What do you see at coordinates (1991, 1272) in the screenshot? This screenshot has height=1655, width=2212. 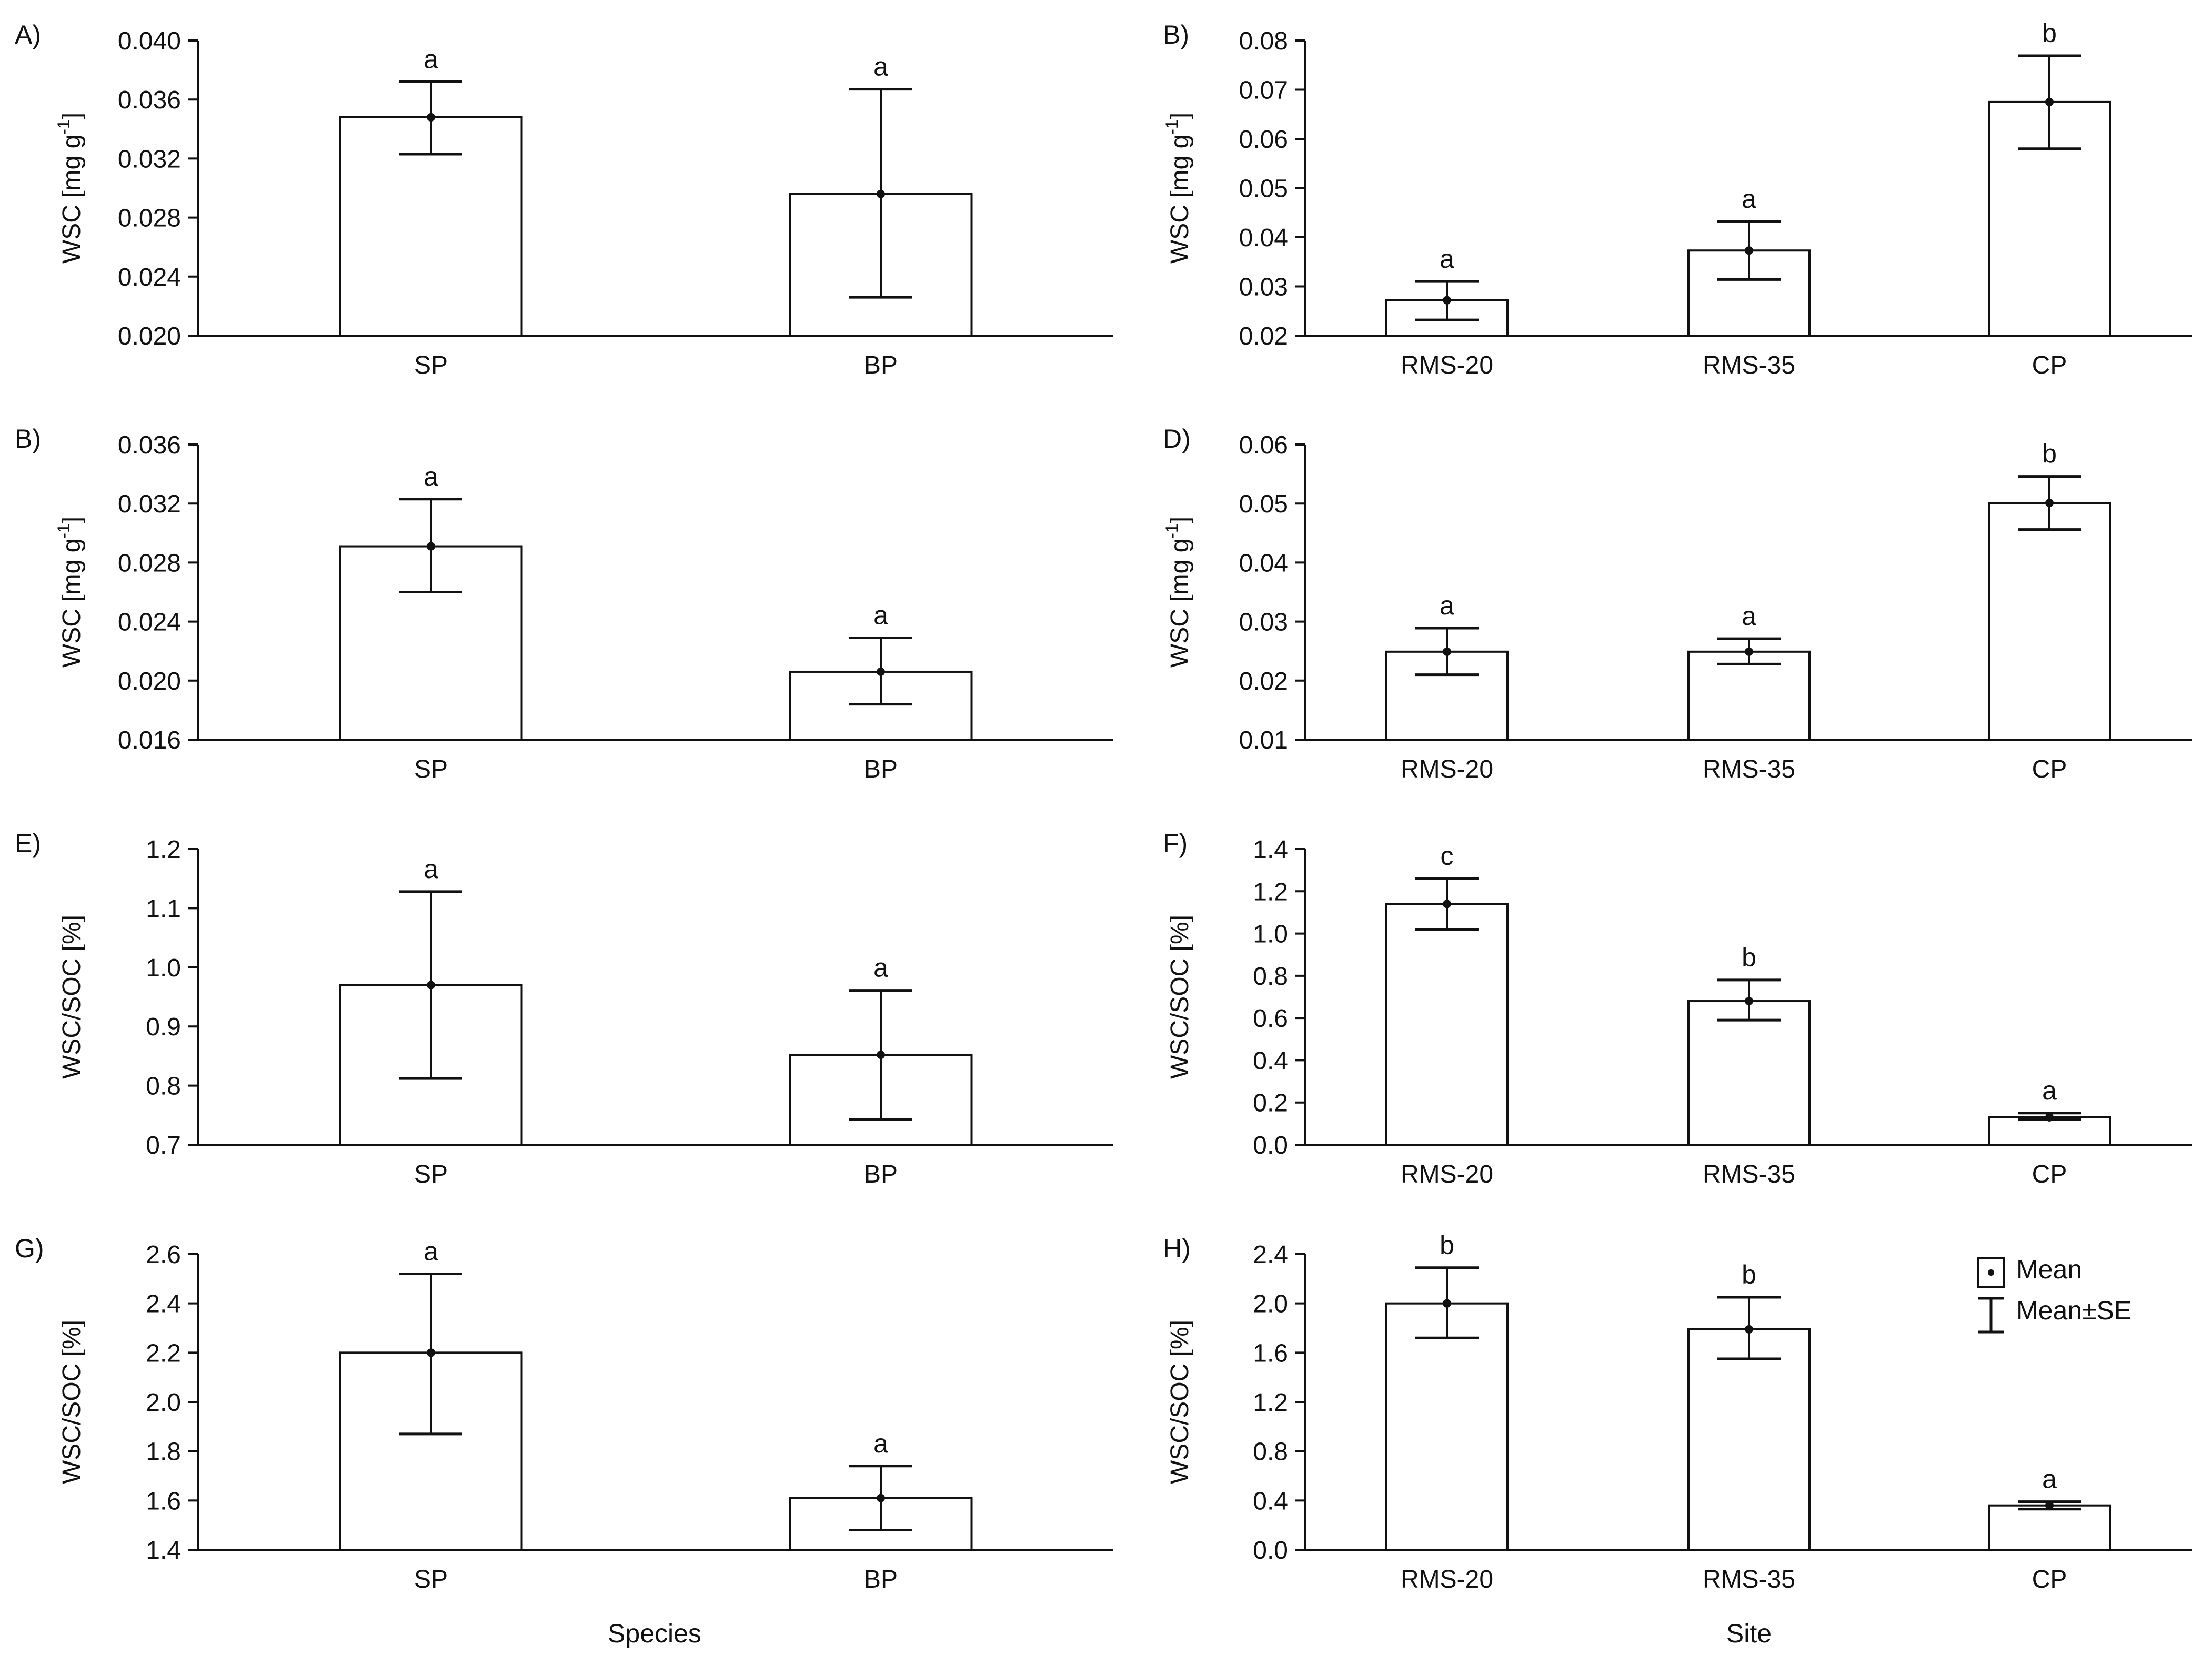 I see `legend-mean-dot` at bounding box center [1991, 1272].